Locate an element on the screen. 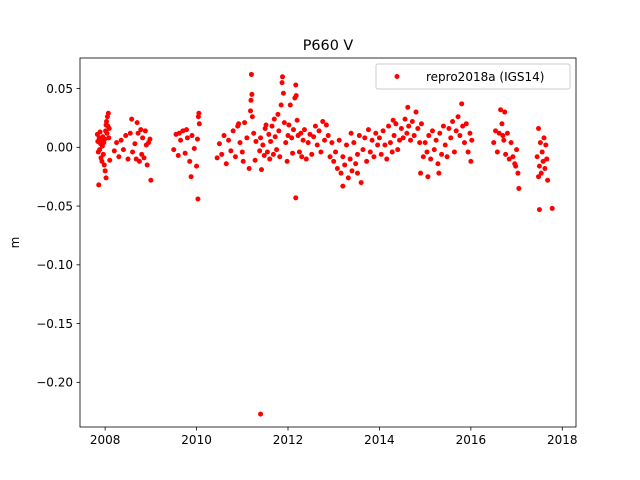 This screenshot has height=480, width=640. y-tick-label-0: 0.05 is located at coordinates (59, 89).